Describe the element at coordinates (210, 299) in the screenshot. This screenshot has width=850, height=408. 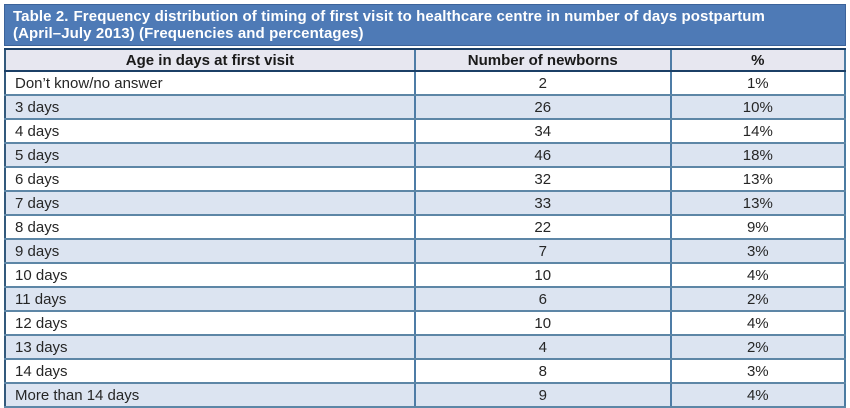
I see `age-cell: 11 days` at that location.